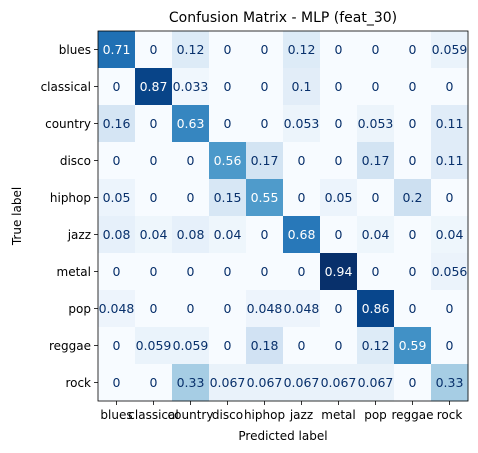  Describe the element at coordinates (376, 234) in the screenshot. I see `cell-value-label: 0.04` at that location.